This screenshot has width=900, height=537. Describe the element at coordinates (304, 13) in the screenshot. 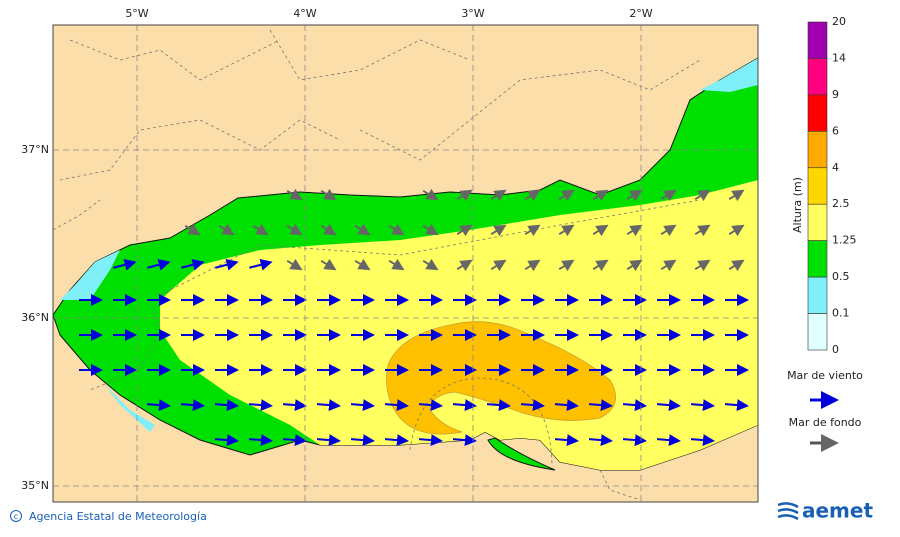

I see `lon-label: 4°W` at that location.